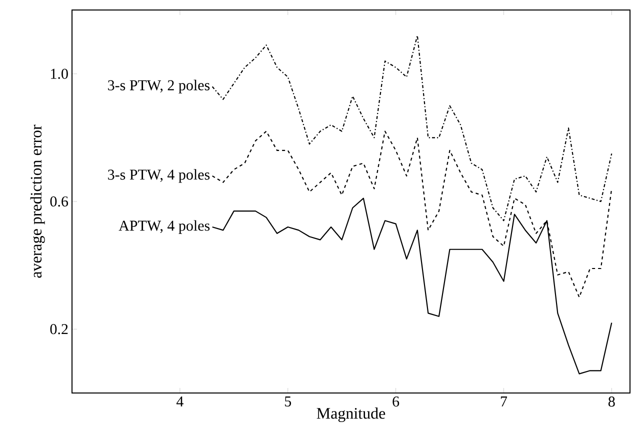  I want to click on x-tick-label: 5, so click(288, 401).